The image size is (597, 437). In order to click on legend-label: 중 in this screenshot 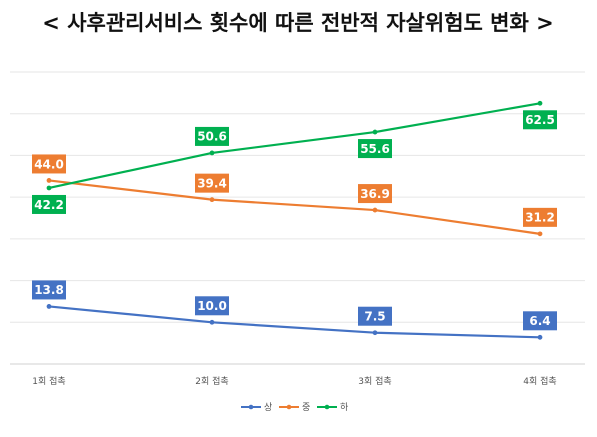, I will do `click(306, 407)`.